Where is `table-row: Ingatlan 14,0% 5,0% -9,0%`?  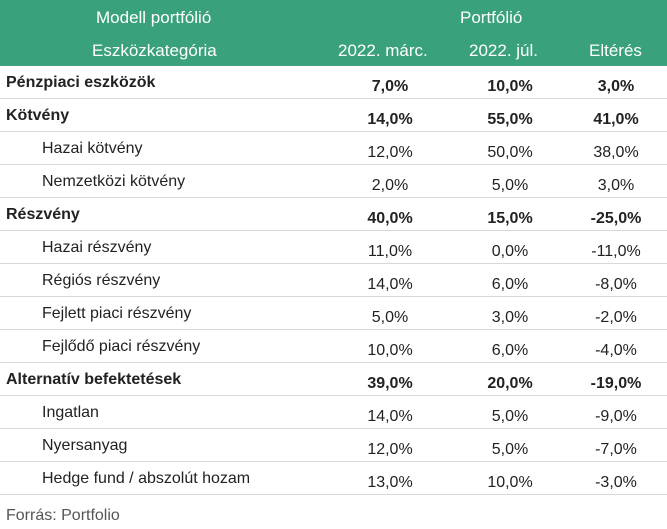
table-row: Ingatlan 14,0% 5,0% -9,0% is located at coordinates (333, 412).